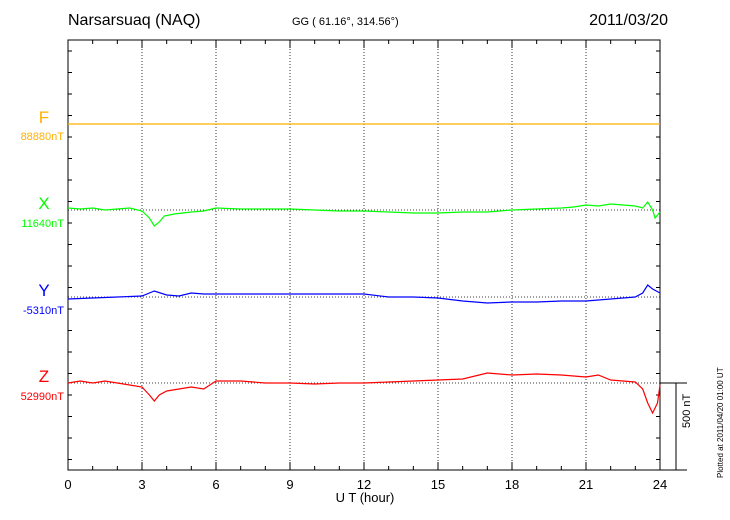 Image resolution: width=730 pixels, height=520 pixels. Describe the element at coordinates (44, 376) in the screenshot. I see `label-Z: Z` at that location.